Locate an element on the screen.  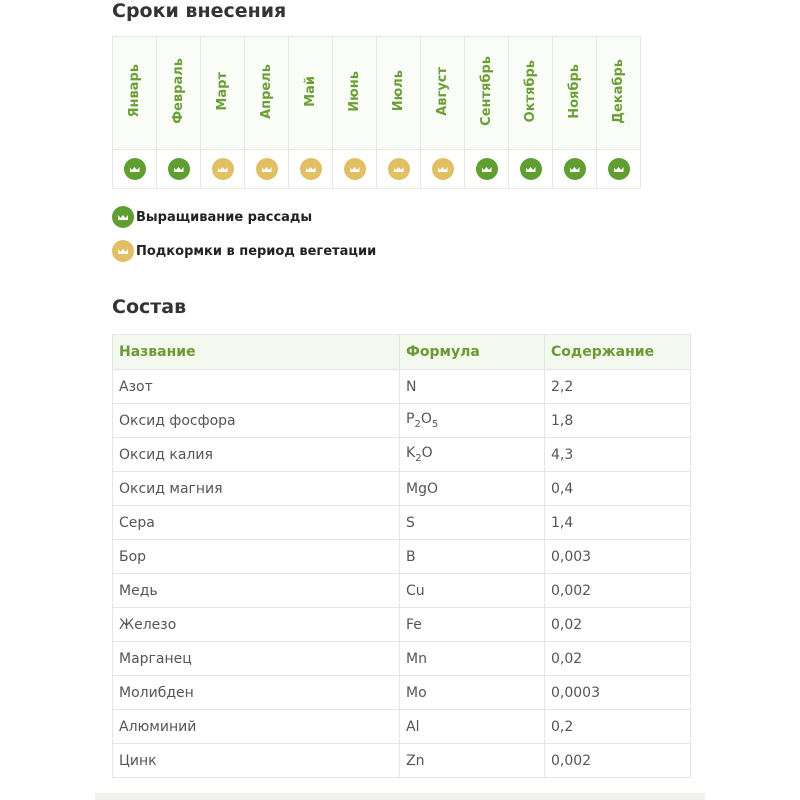
month-header: Май is located at coordinates (310, 93).